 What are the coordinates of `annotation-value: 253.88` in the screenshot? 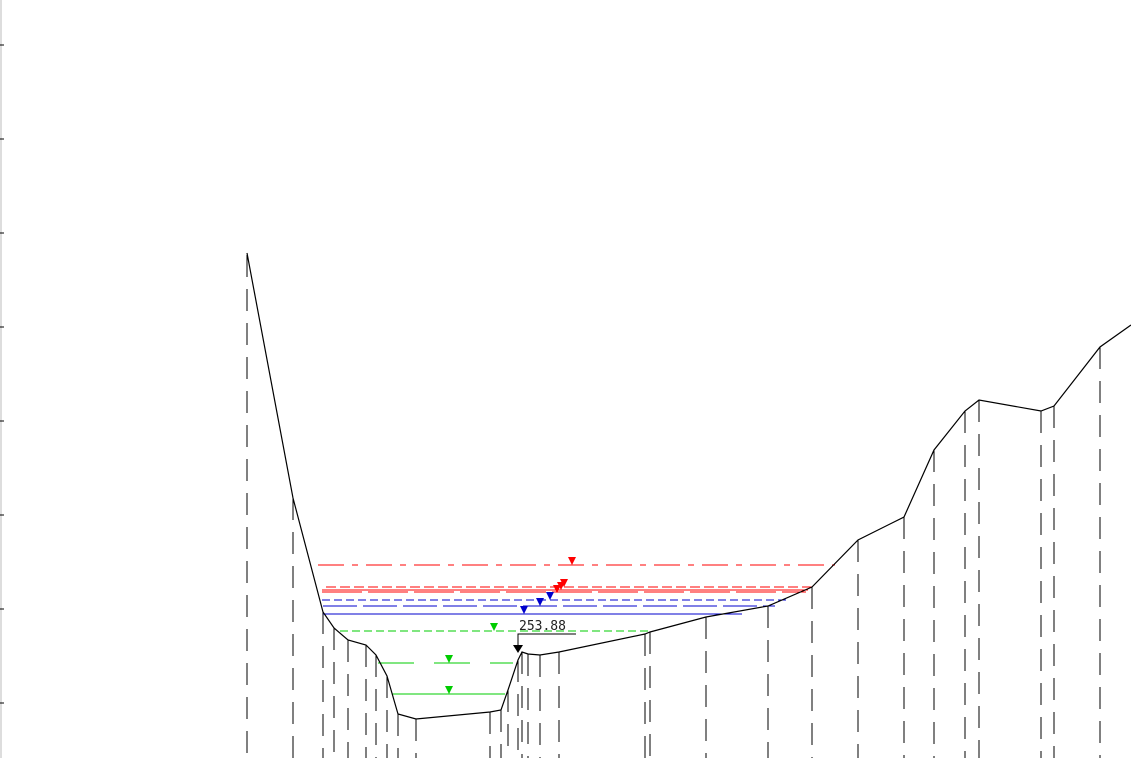 It's located at (542, 626).